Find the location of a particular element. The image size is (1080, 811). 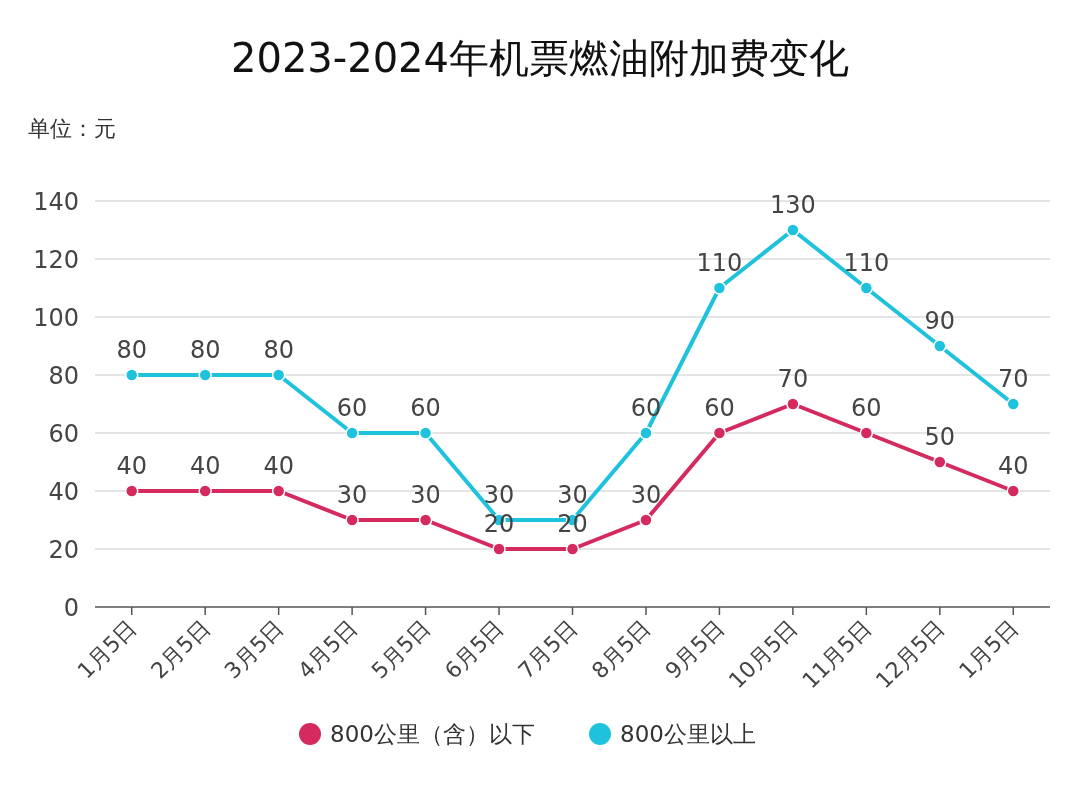

y-tick-label: 120 is located at coordinates (56, 260).